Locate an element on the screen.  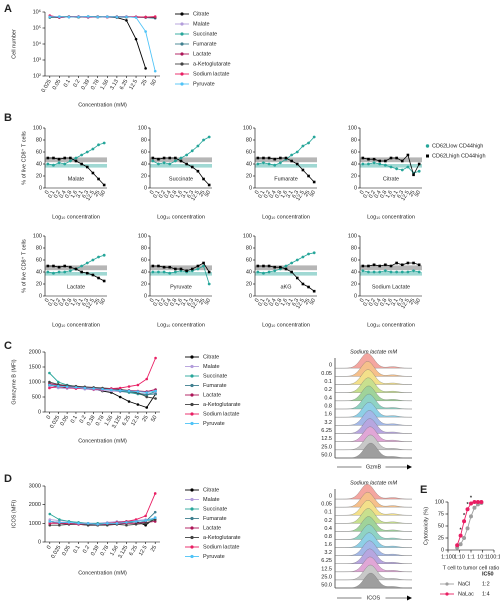
ridge-label: 3.2 is located at coordinates (328, 553).